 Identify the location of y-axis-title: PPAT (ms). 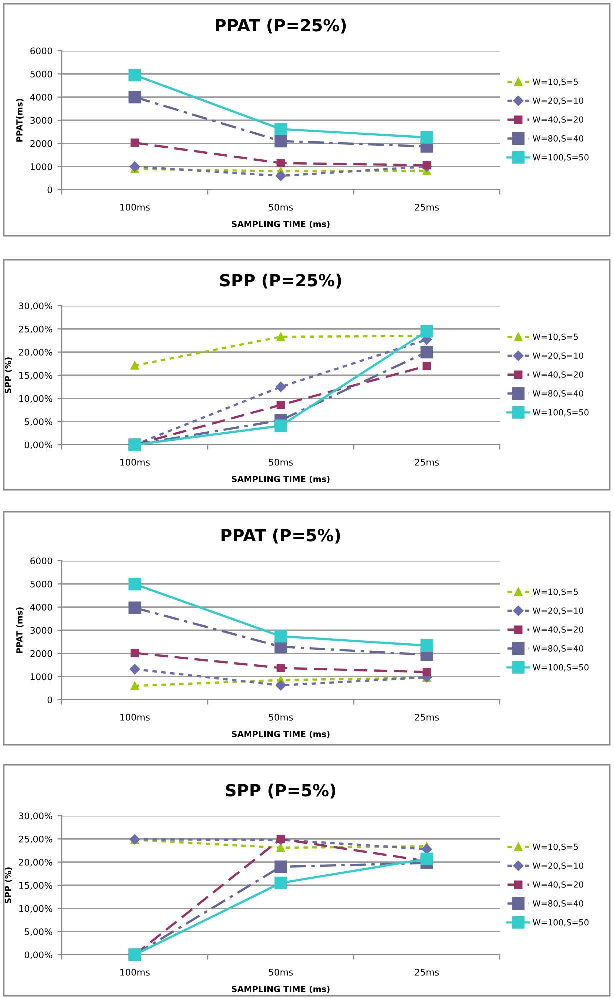
(20, 631).